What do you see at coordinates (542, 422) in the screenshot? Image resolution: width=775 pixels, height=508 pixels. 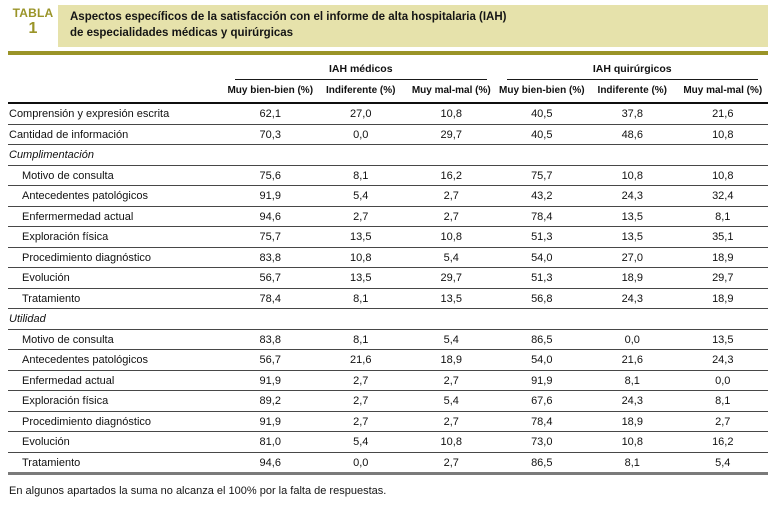 I see `cell-value: 78,4` at bounding box center [542, 422].